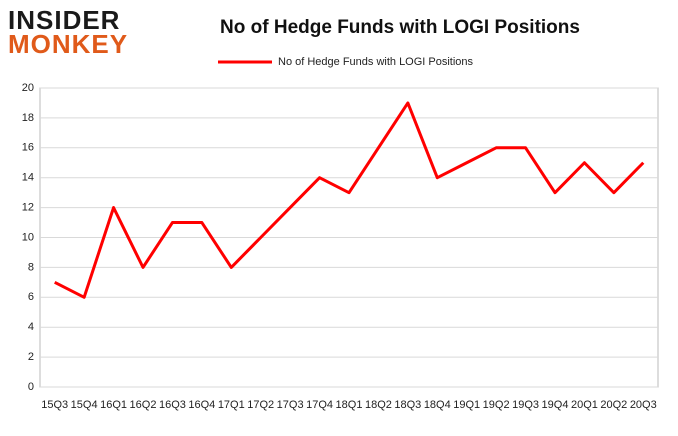 Image resolution: width=678 pixels, height=436 pixels. I want to click on y-tick-label: 20, so click(28, 88).